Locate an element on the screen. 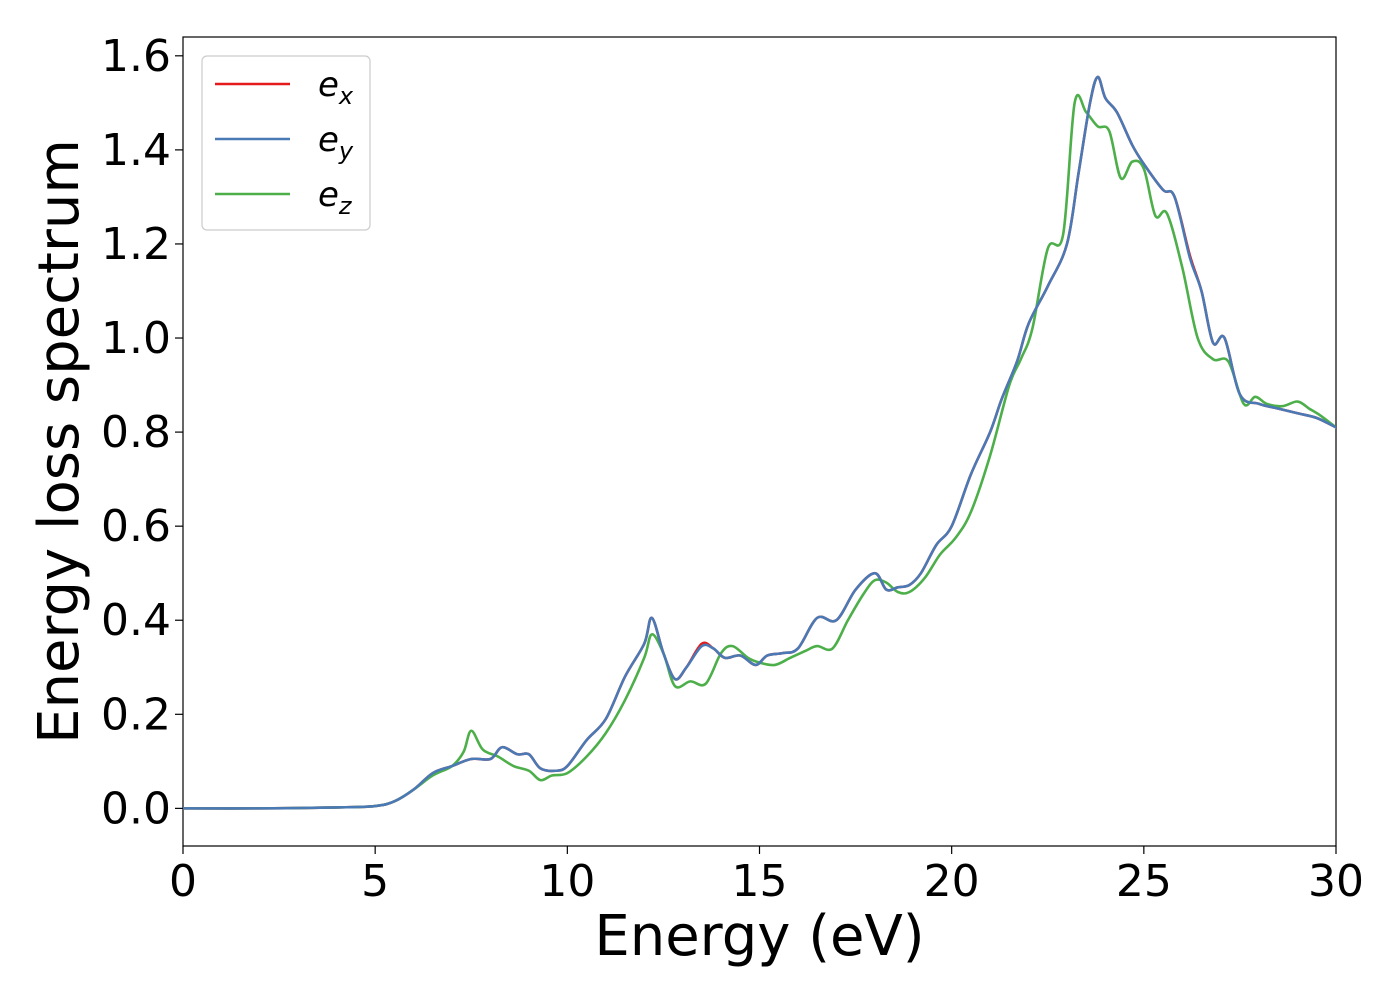 The height and width of the screenshot is (1000, 1400). x-tick-label: 5 is located at coordinates (375, 881).